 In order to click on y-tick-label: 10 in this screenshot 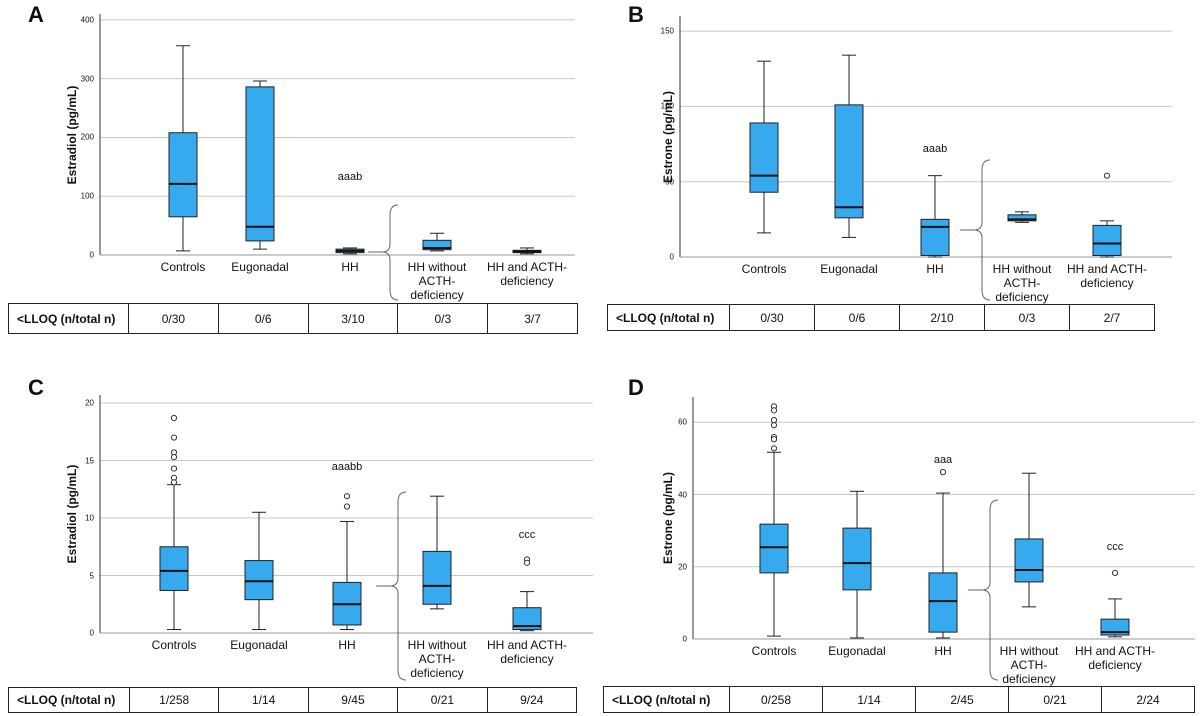, I will do `click(89, 518)`.